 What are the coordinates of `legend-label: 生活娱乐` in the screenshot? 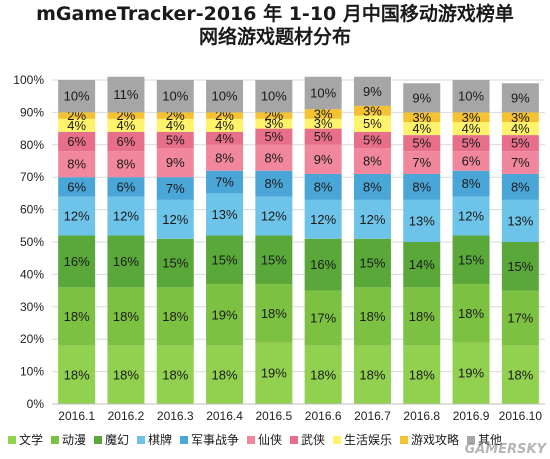 It's located at (368, 440).